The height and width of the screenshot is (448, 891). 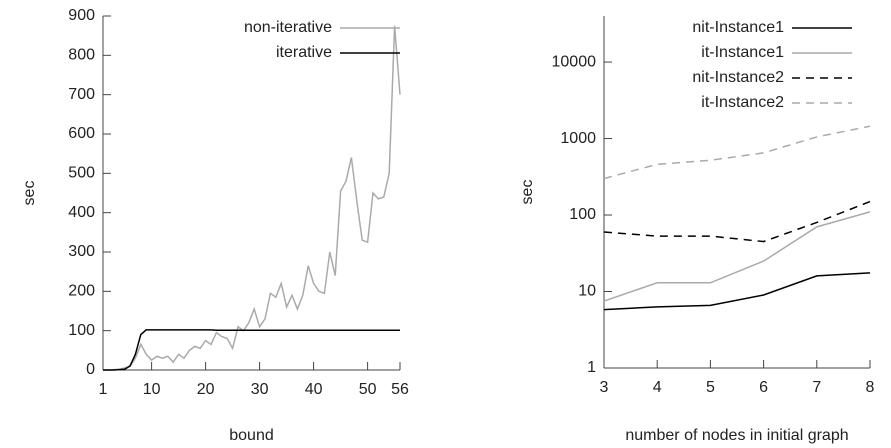 I want to click on y-tick-label: 400, so click(x=81, y=212).